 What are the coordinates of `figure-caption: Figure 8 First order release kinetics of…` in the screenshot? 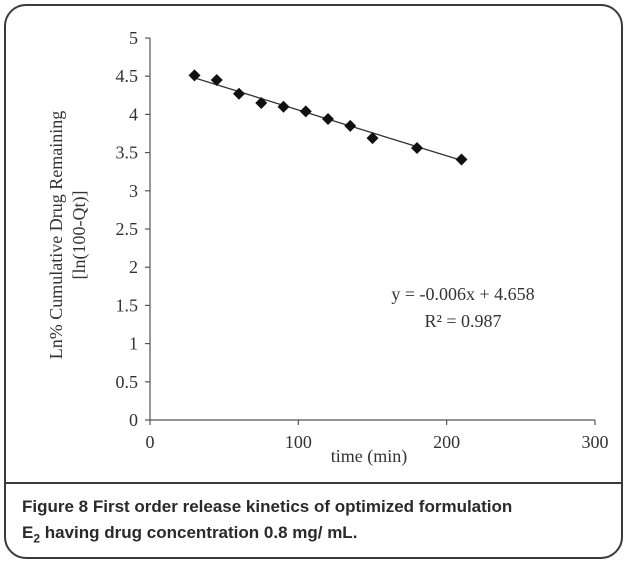 It's located at (317, 522).